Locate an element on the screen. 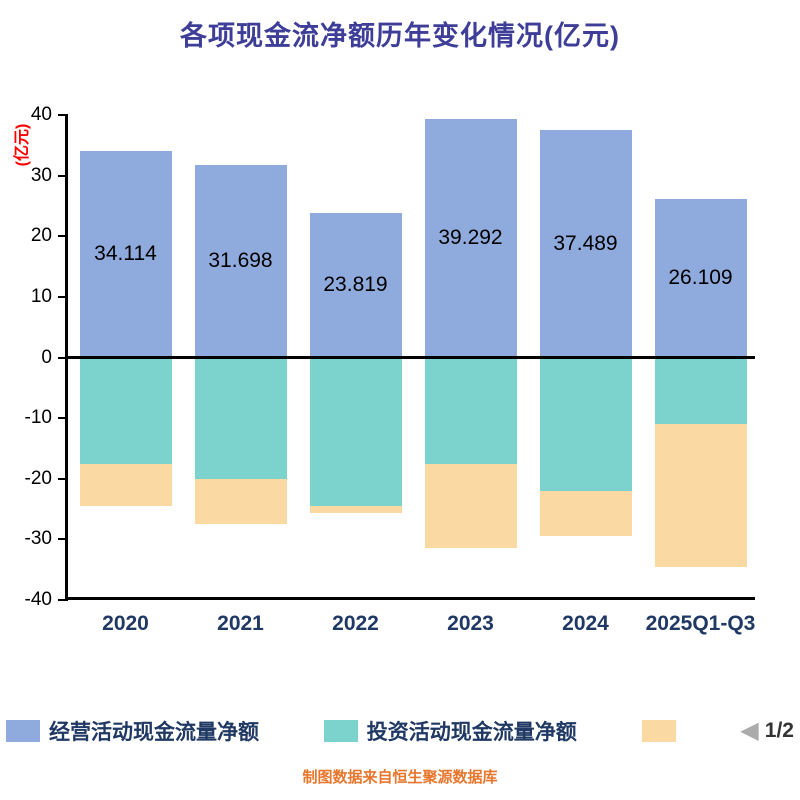 The image size is (800, 800). x-tick-label: 2023 is located at coordinates (470, 623).